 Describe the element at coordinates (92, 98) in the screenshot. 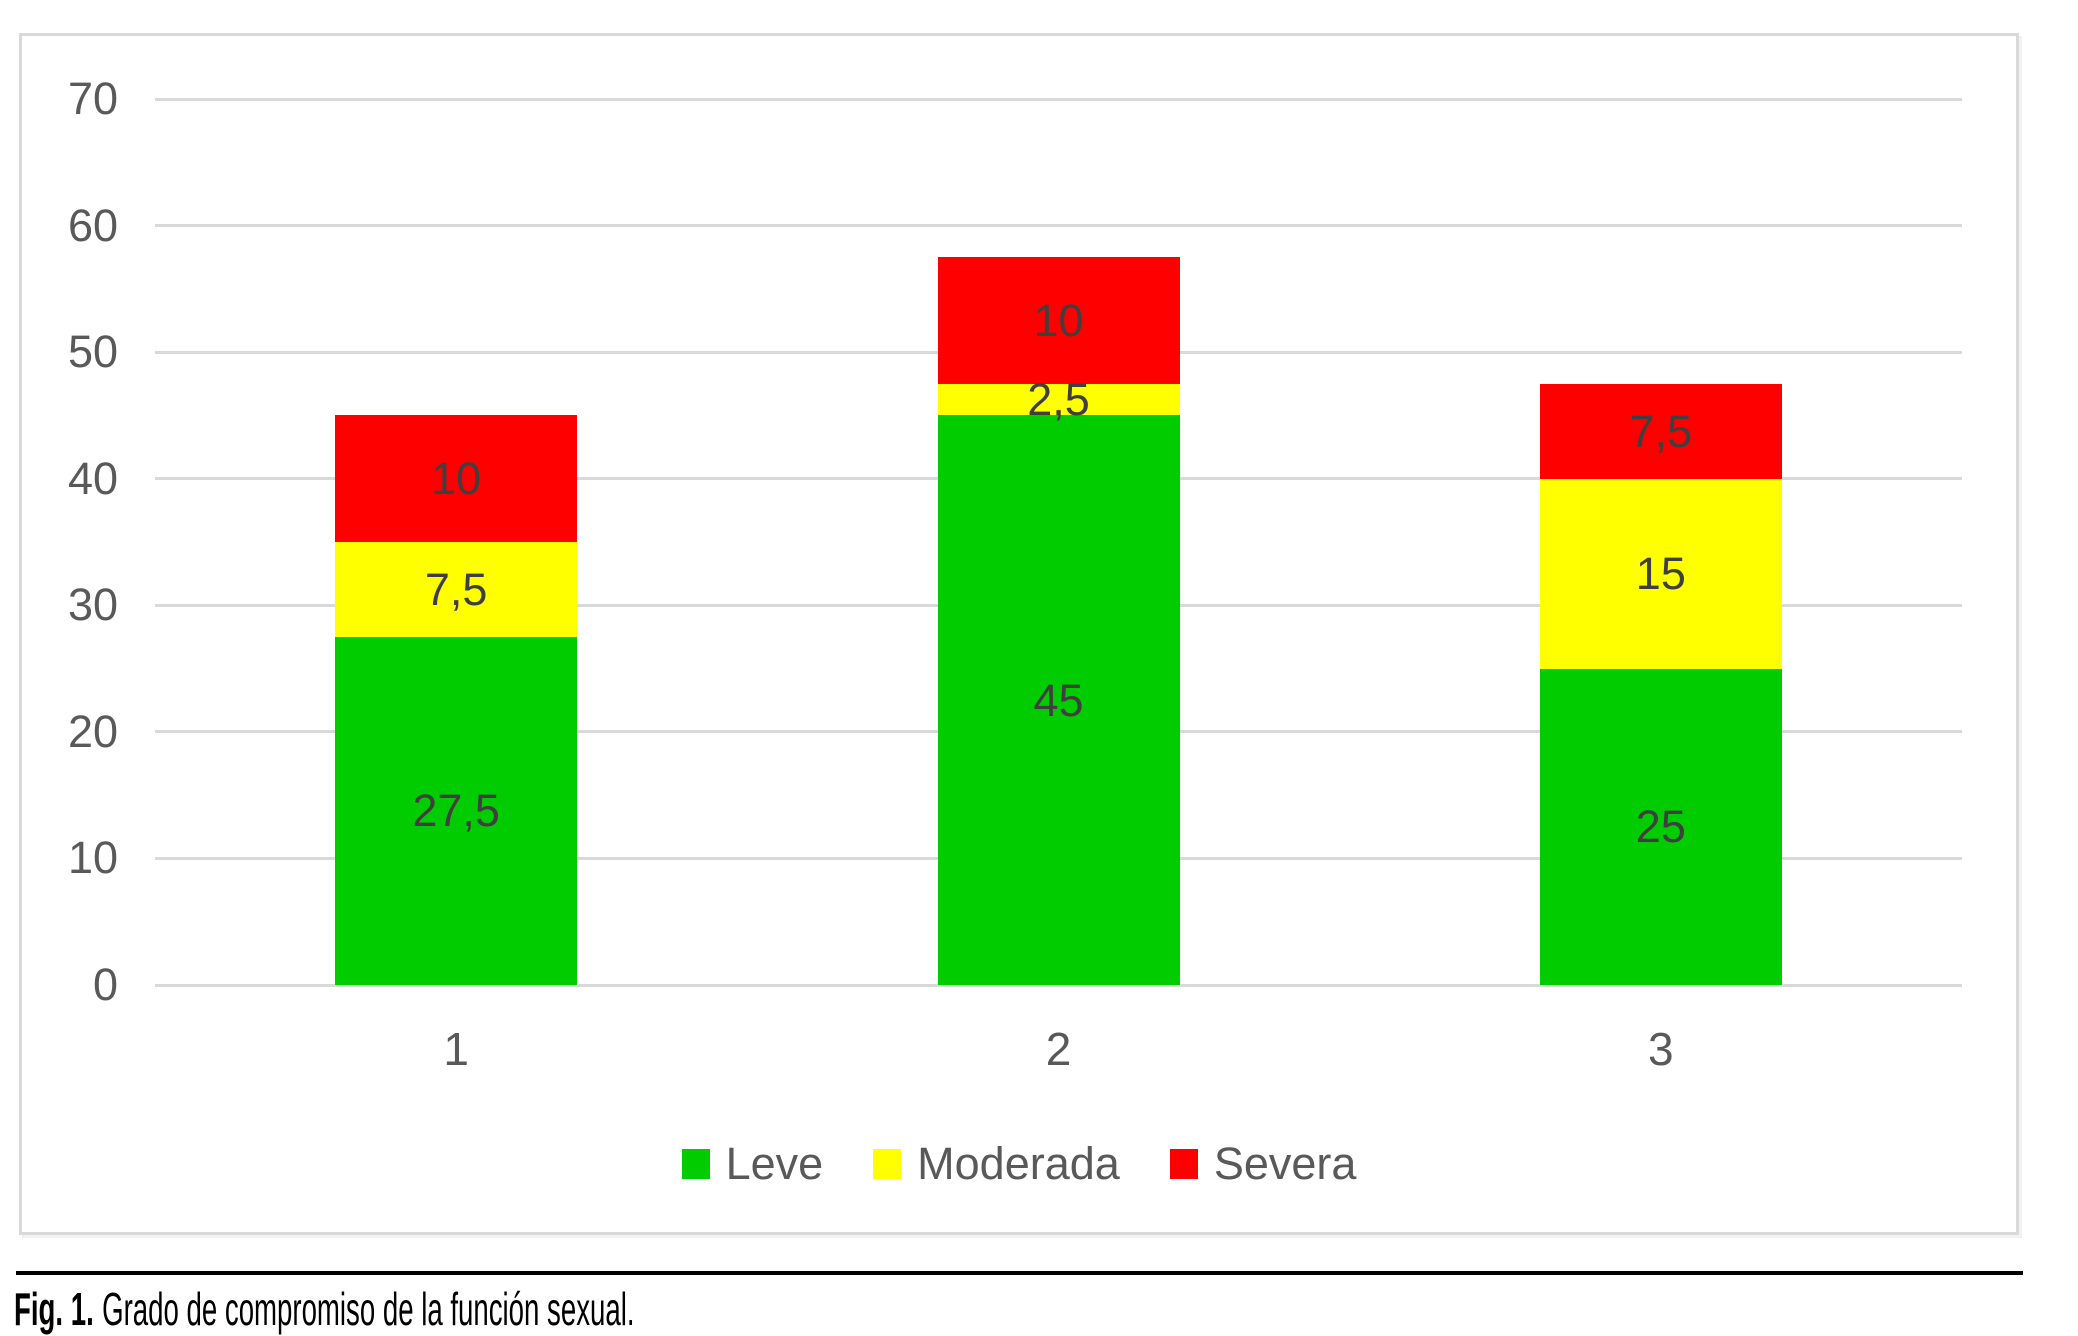

I see `y-tick-label: 70` at that location.